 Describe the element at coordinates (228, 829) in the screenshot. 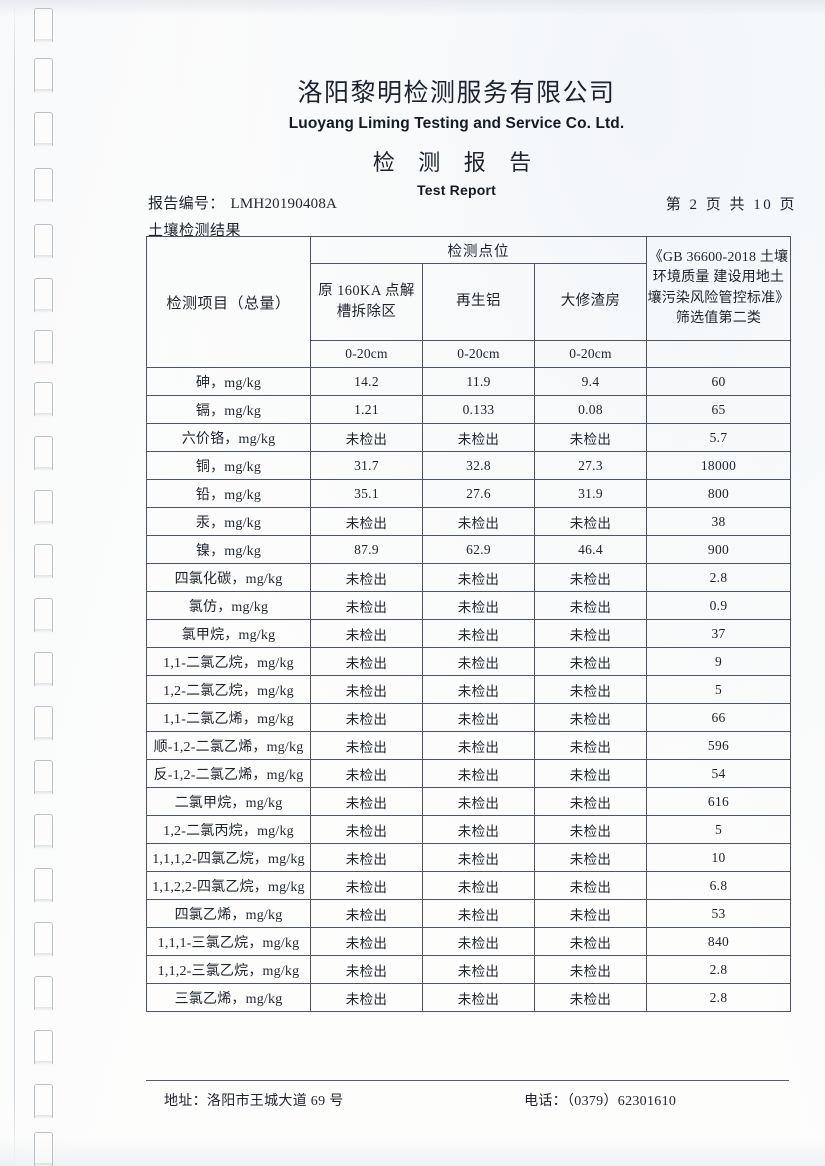

I see `cell-item-name: 1,2-二氯丙烷，mg/kg` at that location.